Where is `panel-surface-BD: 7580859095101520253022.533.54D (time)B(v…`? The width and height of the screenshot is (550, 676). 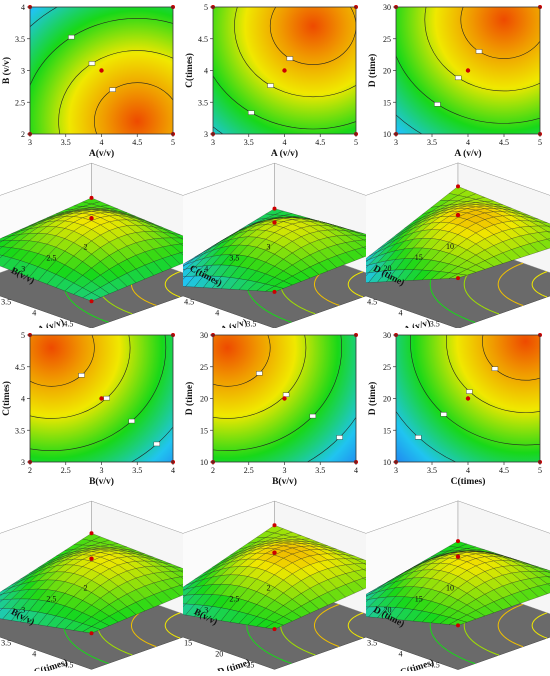 panel-surface-BD: 7580859095101520253022.533.54D (time)B(v… is located at coordinates (269, 586).